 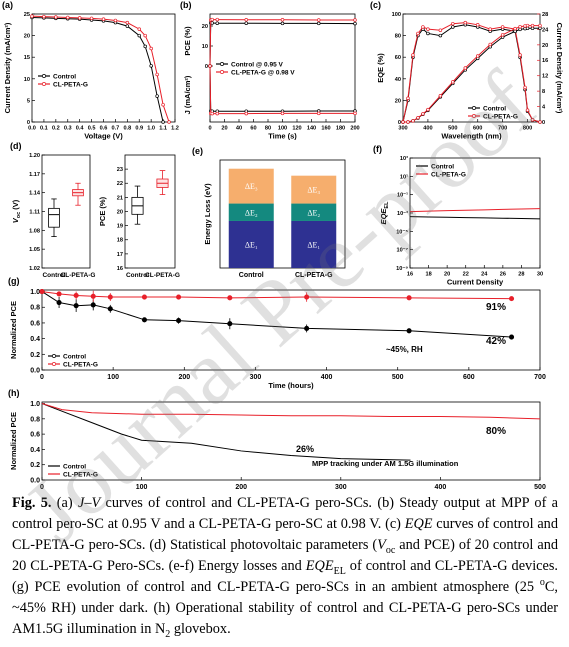 What do you see at coordinates (139, 129) in the screenshot?
I see `x-tick-label: 0.9` at bounding box center [139, 129].